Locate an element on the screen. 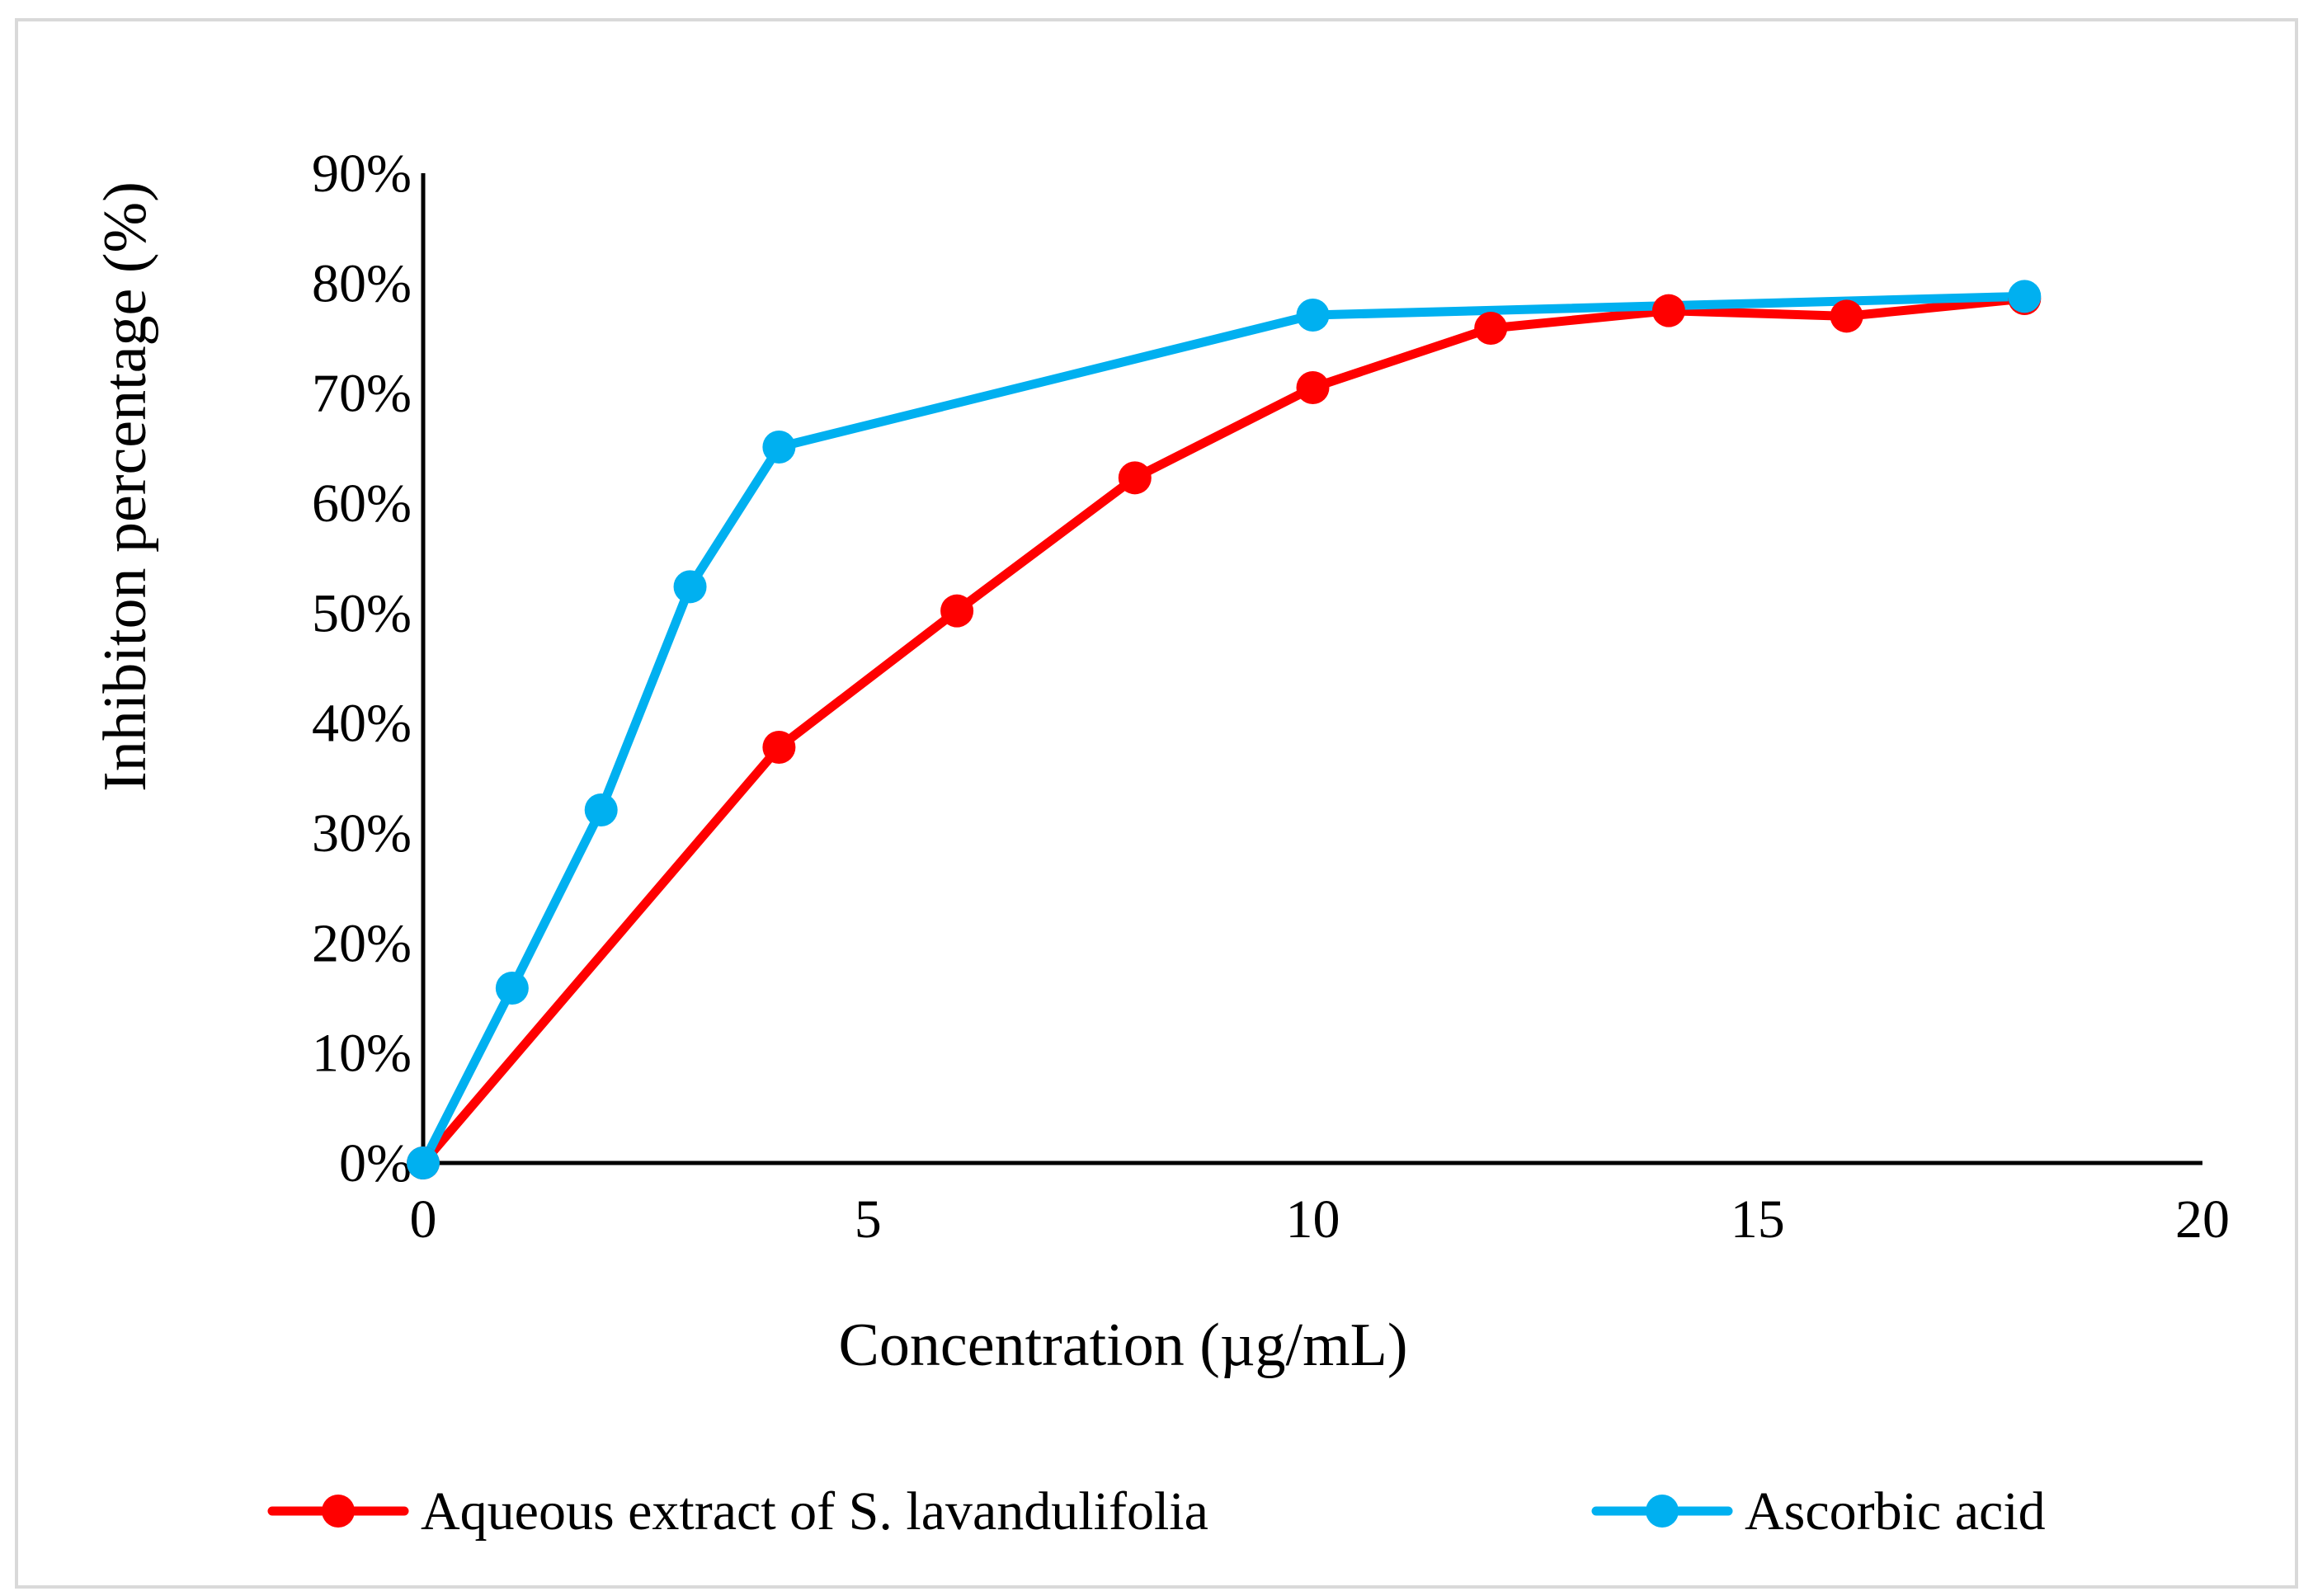 The height and width of the screenshot is (1596, 2313). x-axis-title: Concentration (µg/mL) is located at coordinates (1123, 1345).